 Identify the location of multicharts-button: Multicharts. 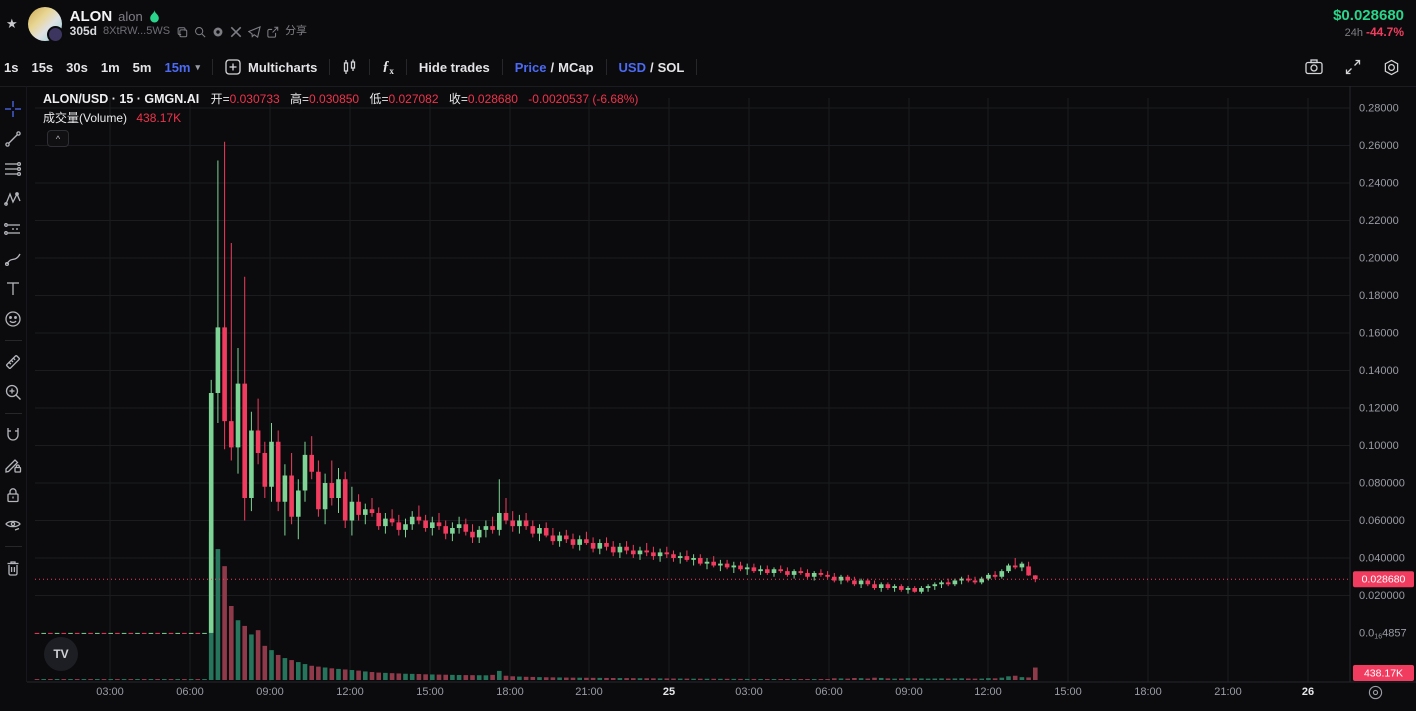
(271, 67).